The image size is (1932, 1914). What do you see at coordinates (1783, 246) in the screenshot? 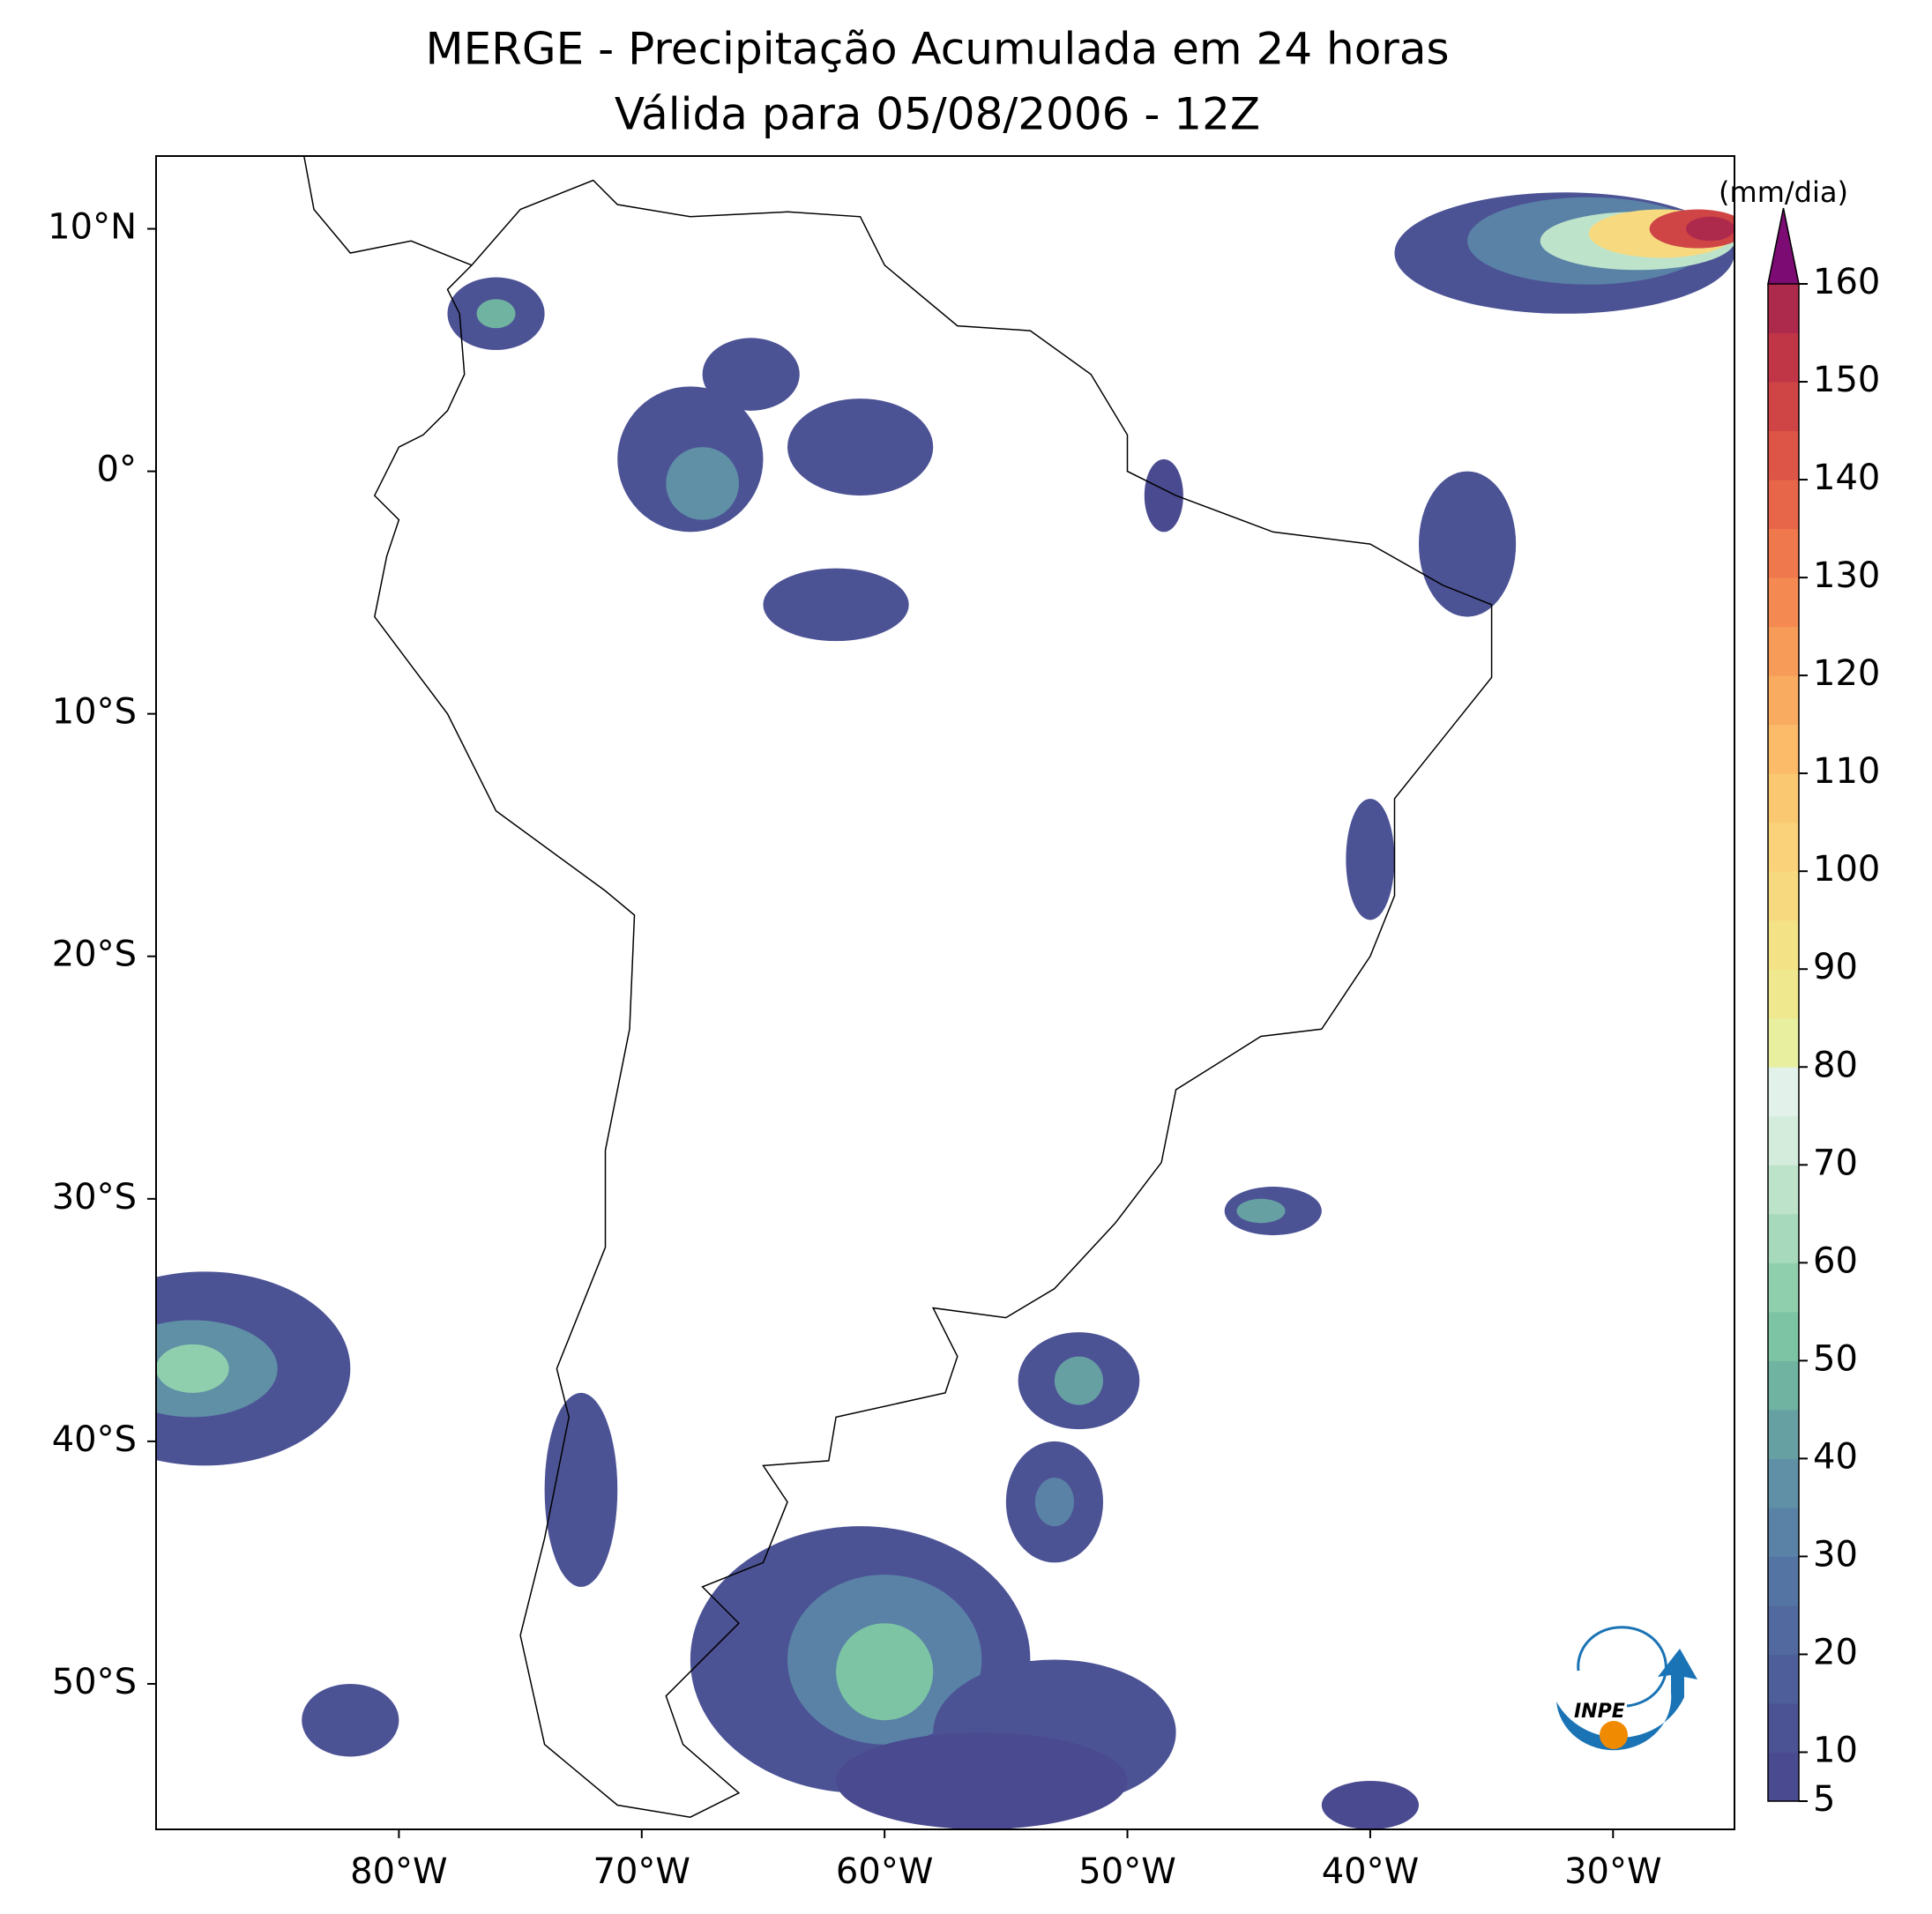
I see `colorbar-extend` at bounding box center [1783, 246].